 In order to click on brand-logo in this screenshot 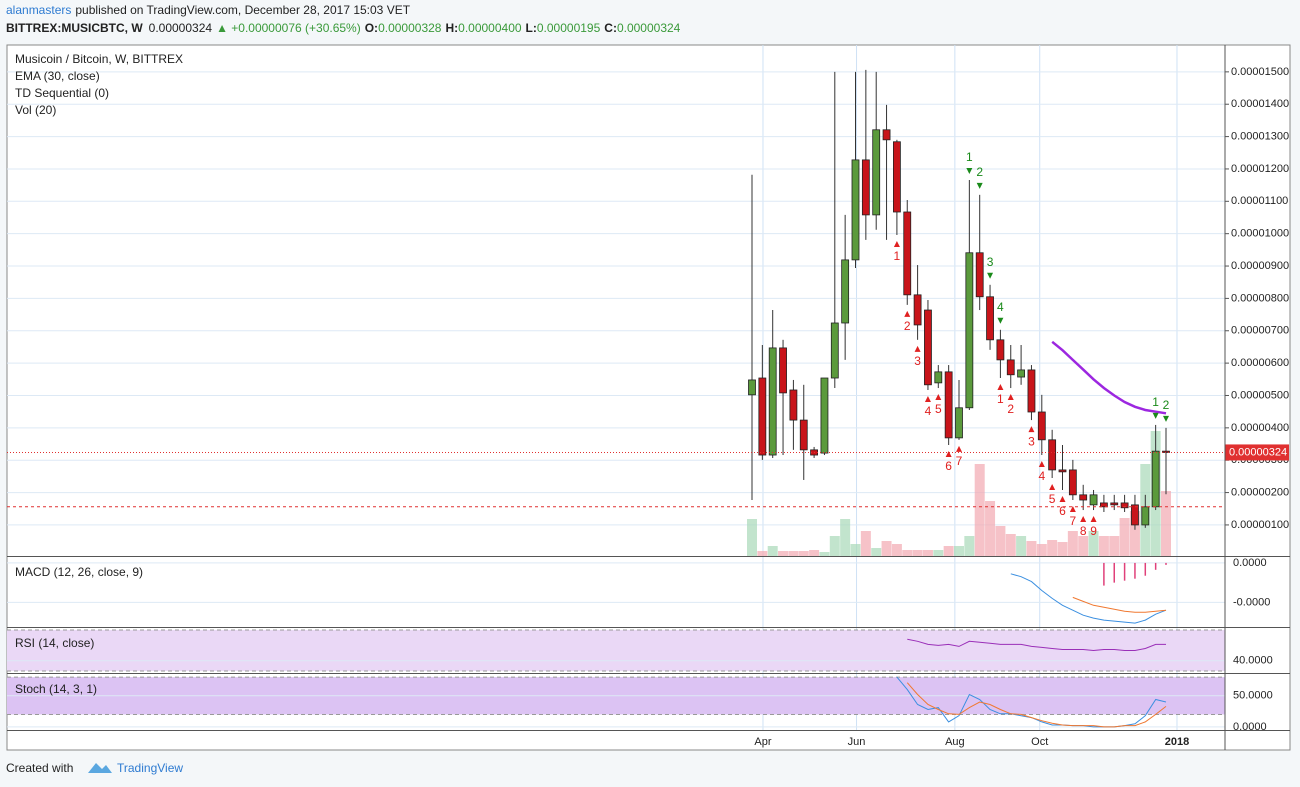, I will do `click(100, 768)`.